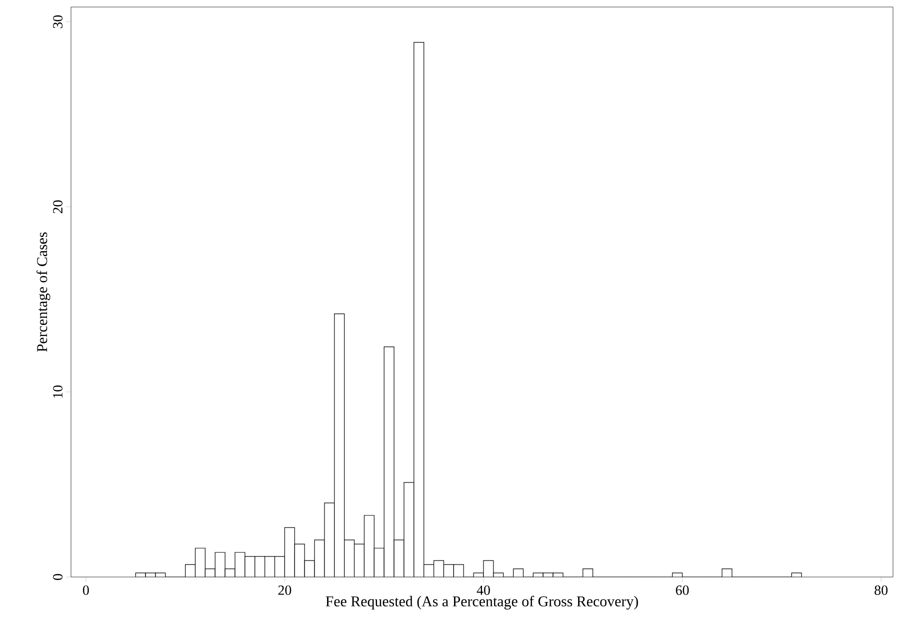  What do you see at coordinates (881, 590) in the screenshot?
I see `x-tick-label: 80` at bounding box center [881, 590].